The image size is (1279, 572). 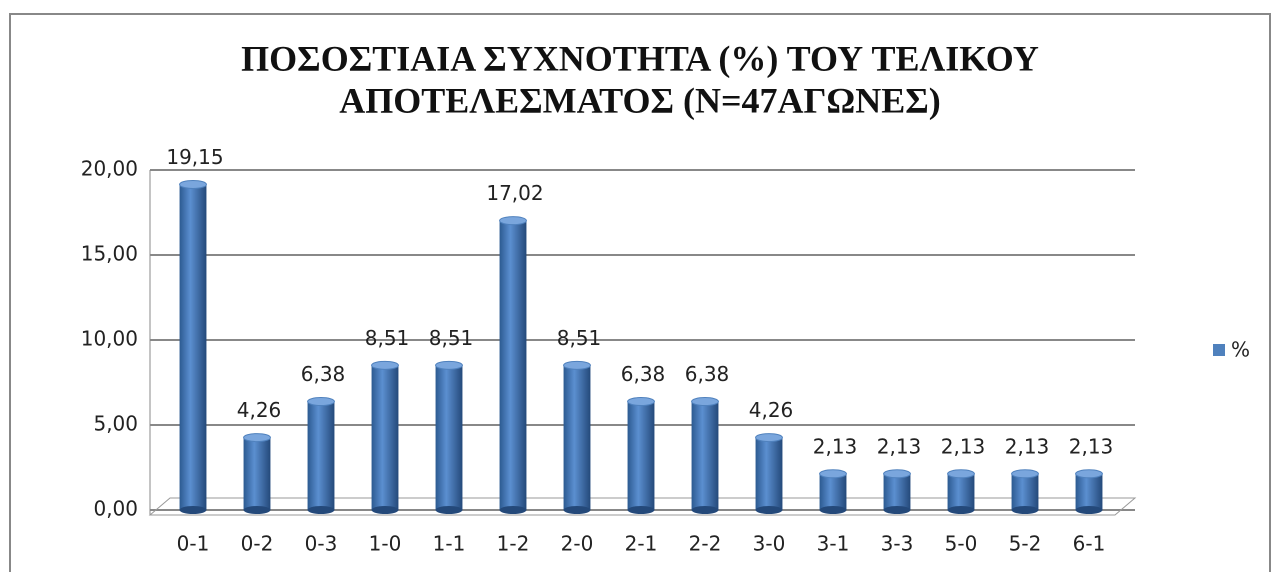 I want to click on x-tick-label: 3-0, so click(x=769, y=544).